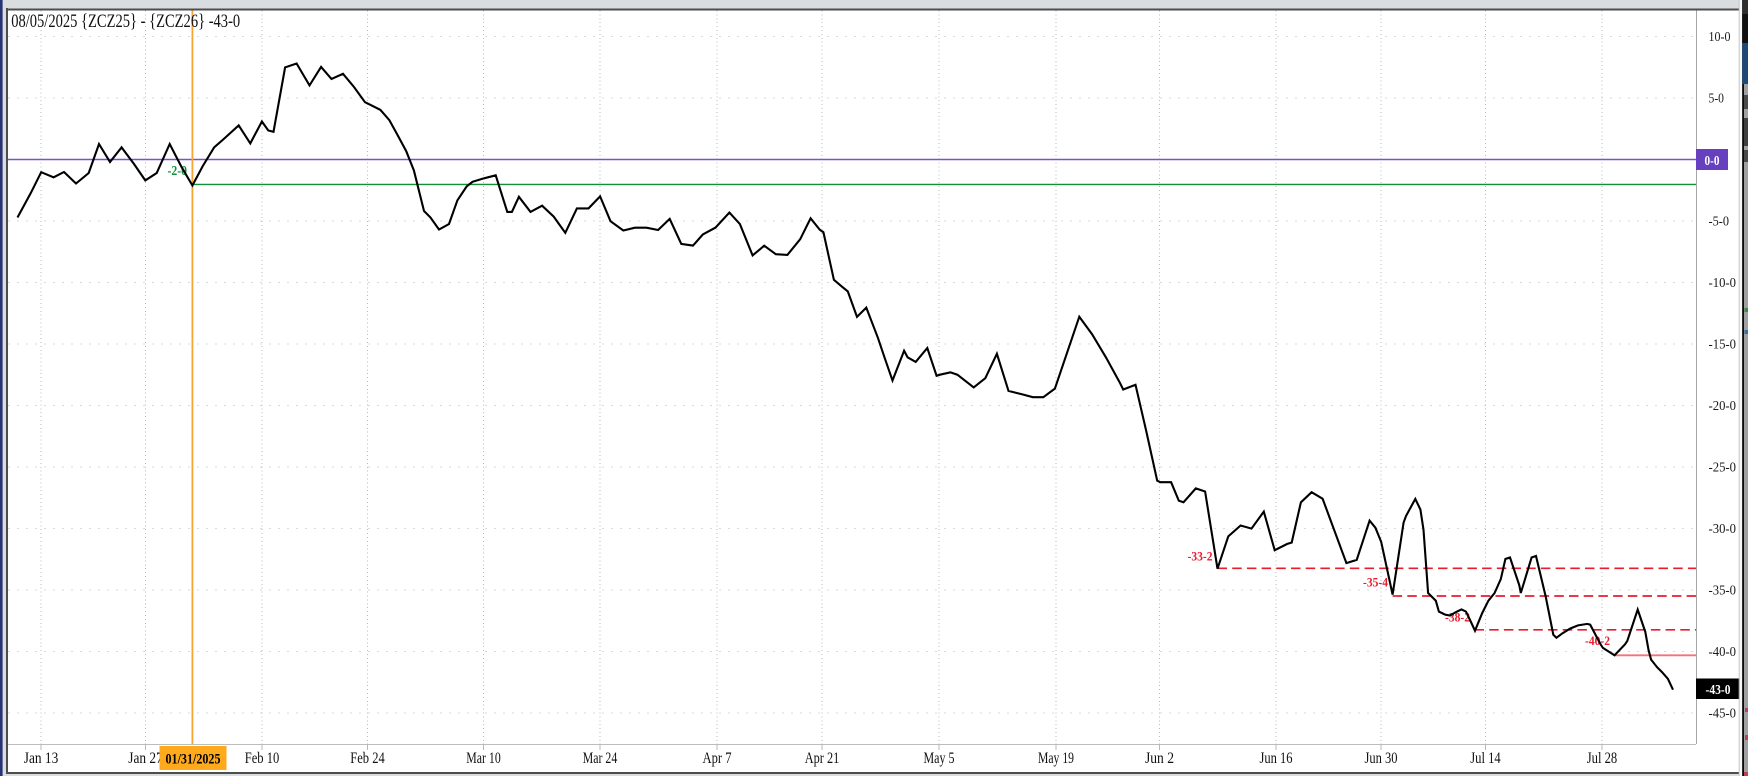  I want to click on svg-text: -38-2, so click(1457, 617).